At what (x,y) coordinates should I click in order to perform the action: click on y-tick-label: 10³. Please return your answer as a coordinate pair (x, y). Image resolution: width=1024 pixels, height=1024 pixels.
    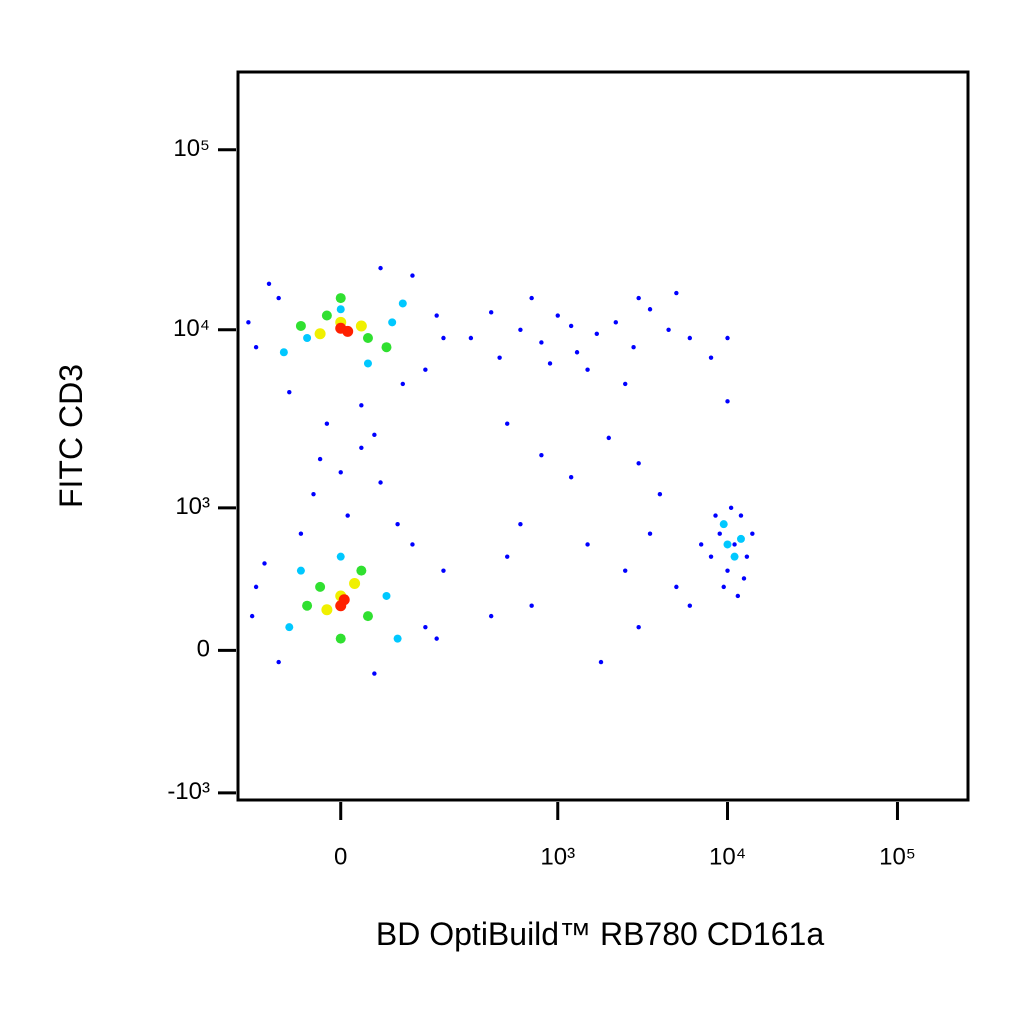
    Looking at the image, I should click on (192, 506).